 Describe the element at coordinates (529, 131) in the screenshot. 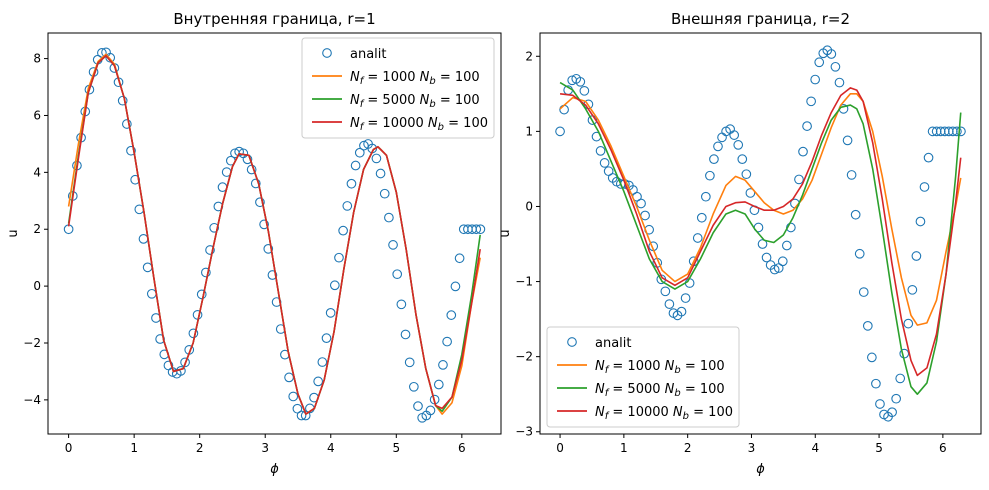

I see `y-tick-label: 1` at that location.